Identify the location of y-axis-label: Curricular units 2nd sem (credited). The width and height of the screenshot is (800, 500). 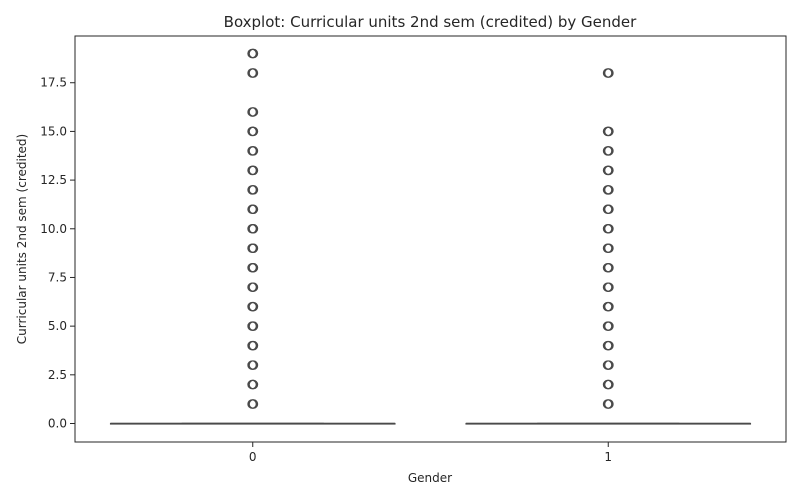
(22, 239).